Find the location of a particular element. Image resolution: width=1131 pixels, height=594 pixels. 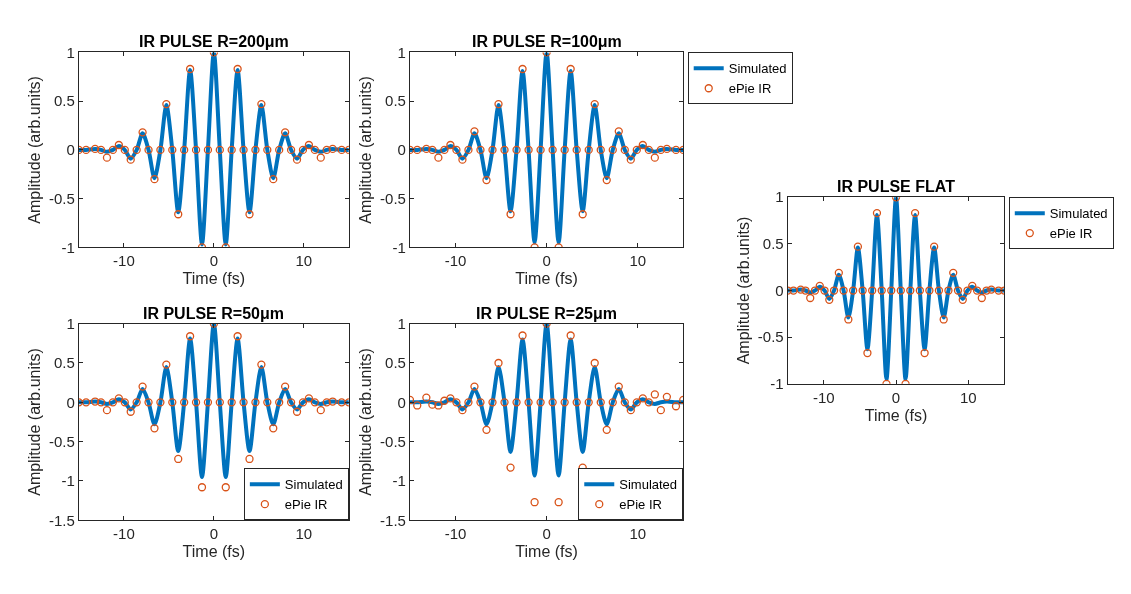

legend-label: Simulated is located at coordinates (1078, 214).